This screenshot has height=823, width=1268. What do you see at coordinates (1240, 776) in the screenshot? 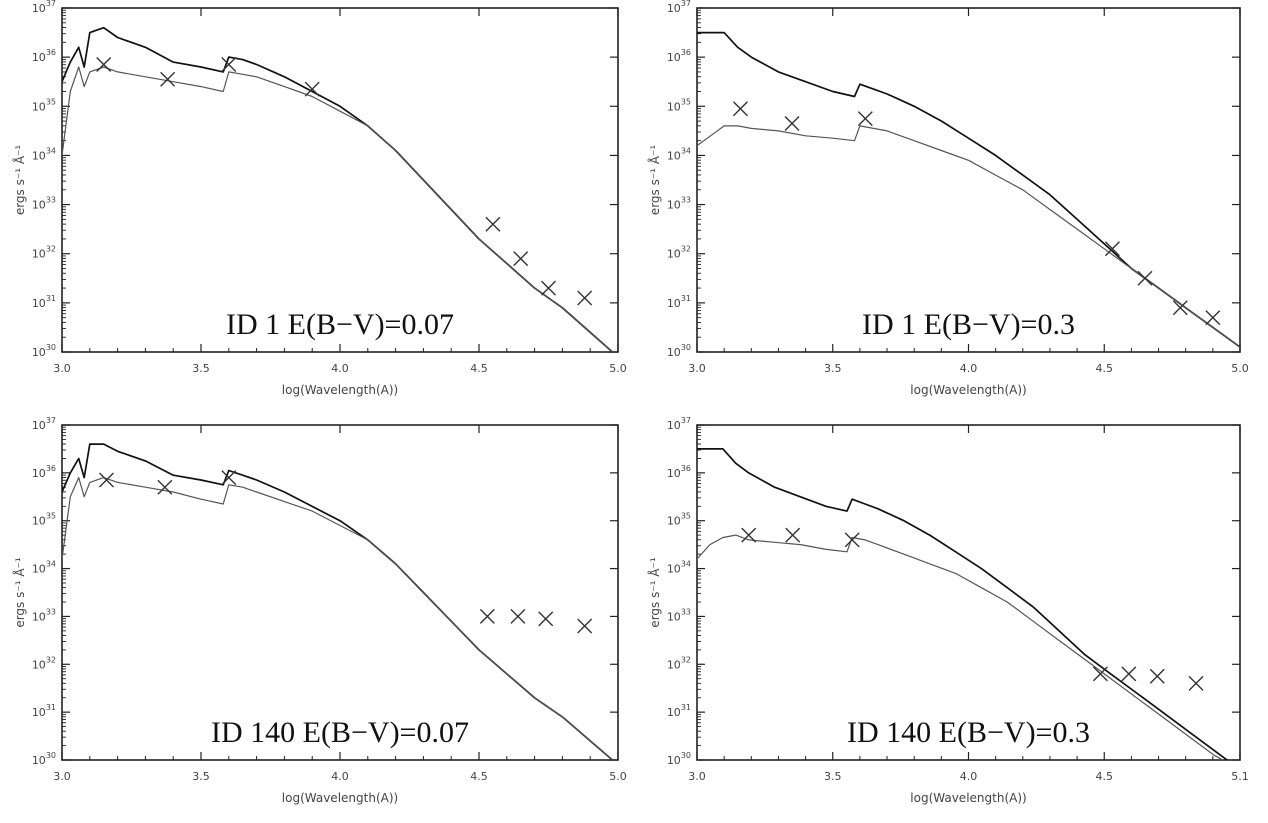
I see `x-tick-label: 5.1` at bounding box center [1240, 776].